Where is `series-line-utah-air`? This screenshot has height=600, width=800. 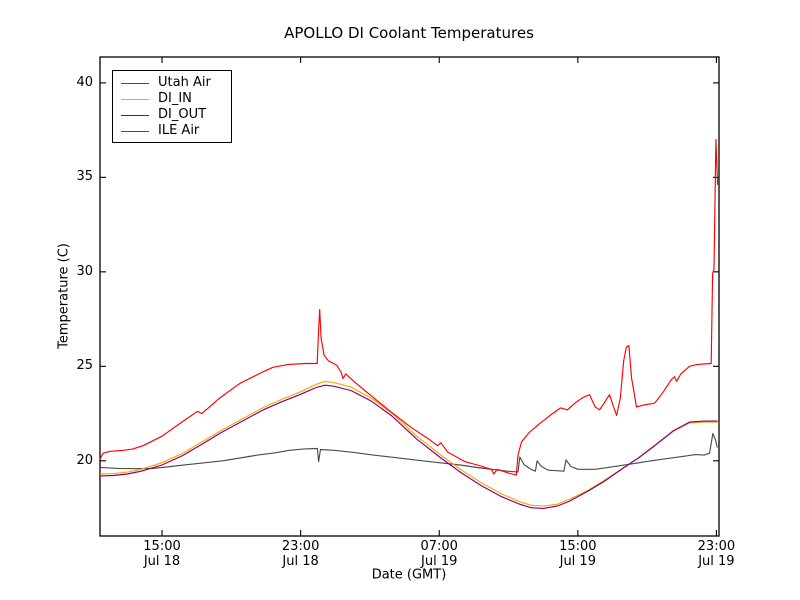
series-line-utah-air is located at coordinates (408, 452).